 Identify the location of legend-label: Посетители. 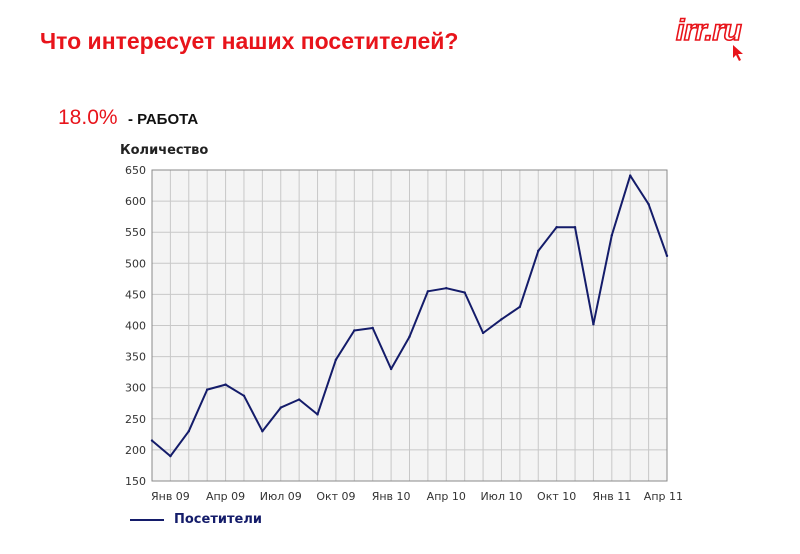
(218, 519).